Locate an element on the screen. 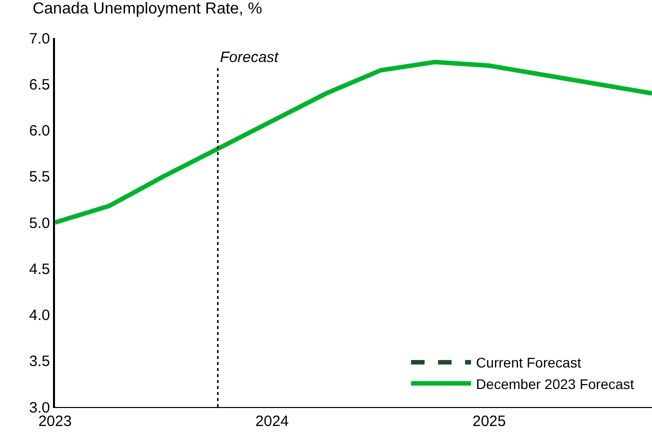  legend-label: Current Forecast is located at coordinates (529, 362).